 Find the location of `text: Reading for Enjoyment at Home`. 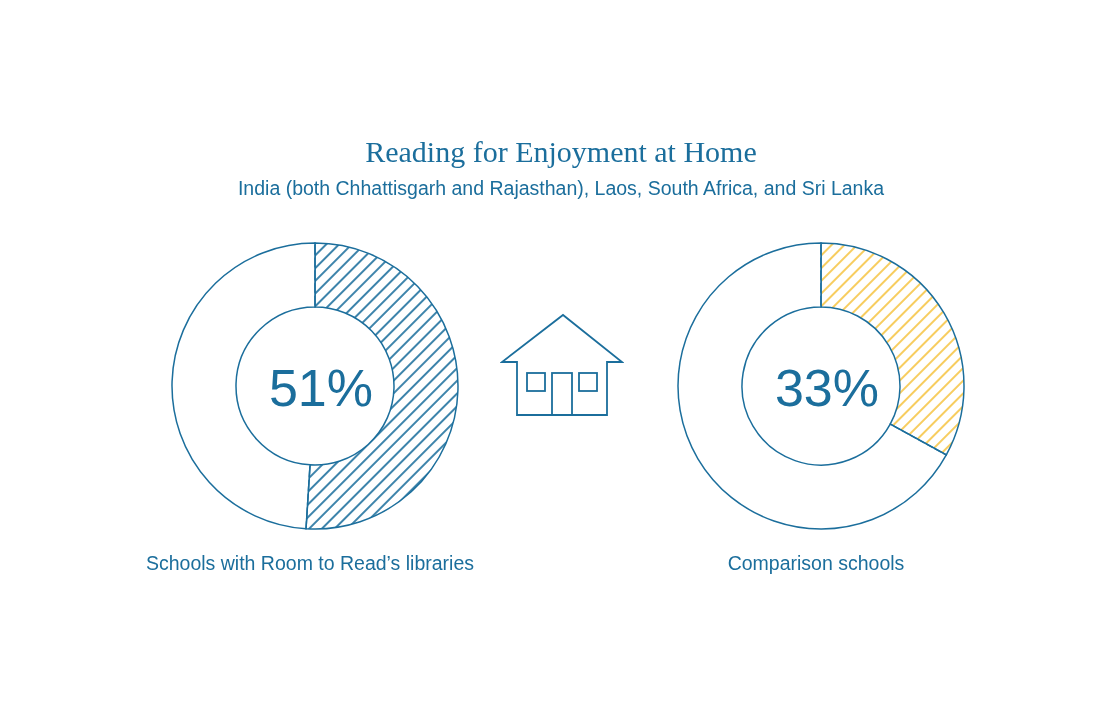

text: Reading for Enjoyment at Home is located at coordinates (561, 152).